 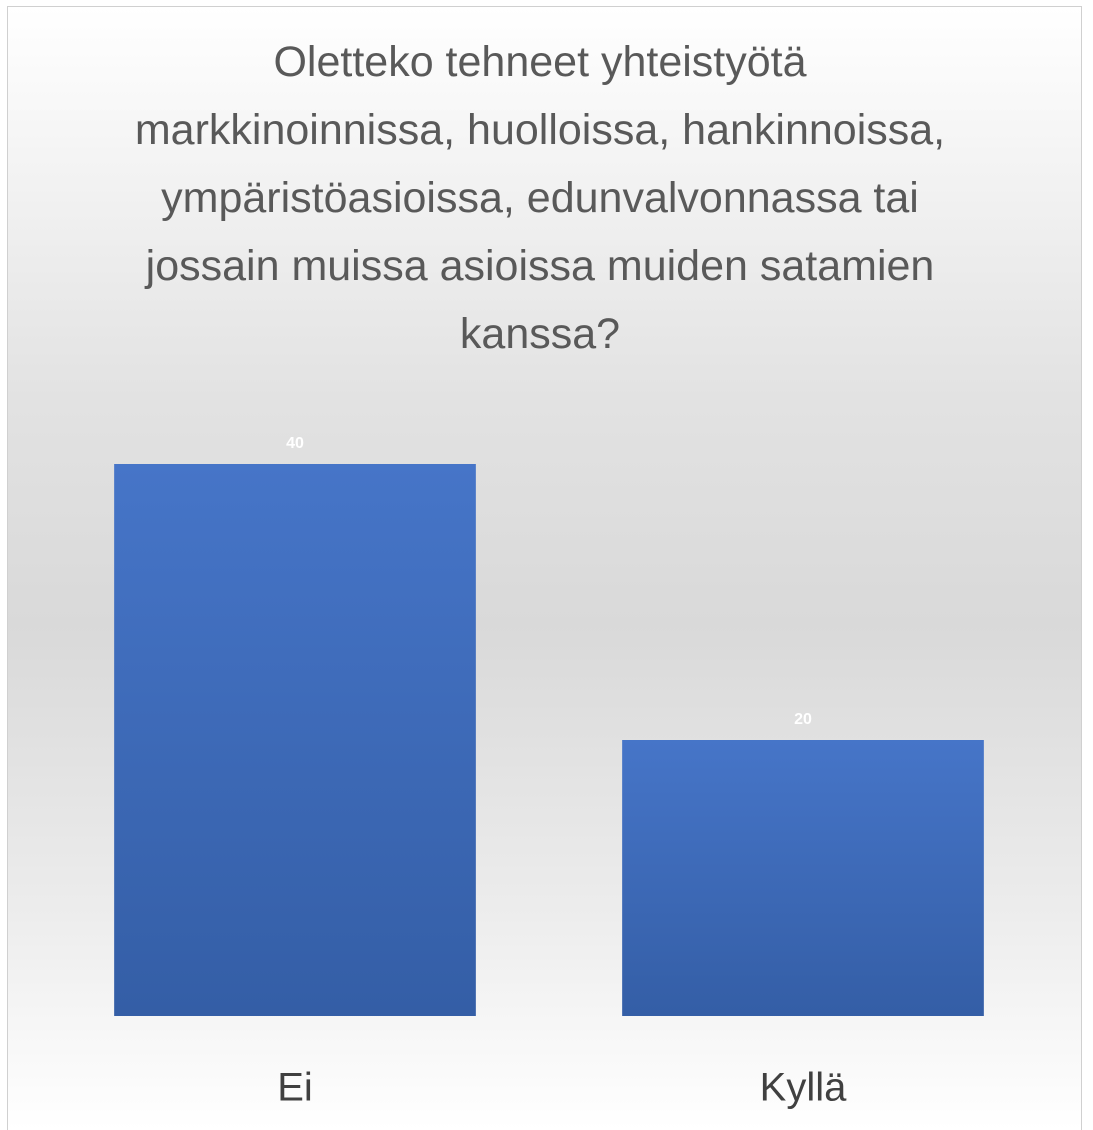 What do you see at coordinates (803, 878) in the screenshot?
I see `bar` at bounding box center [803, 878].